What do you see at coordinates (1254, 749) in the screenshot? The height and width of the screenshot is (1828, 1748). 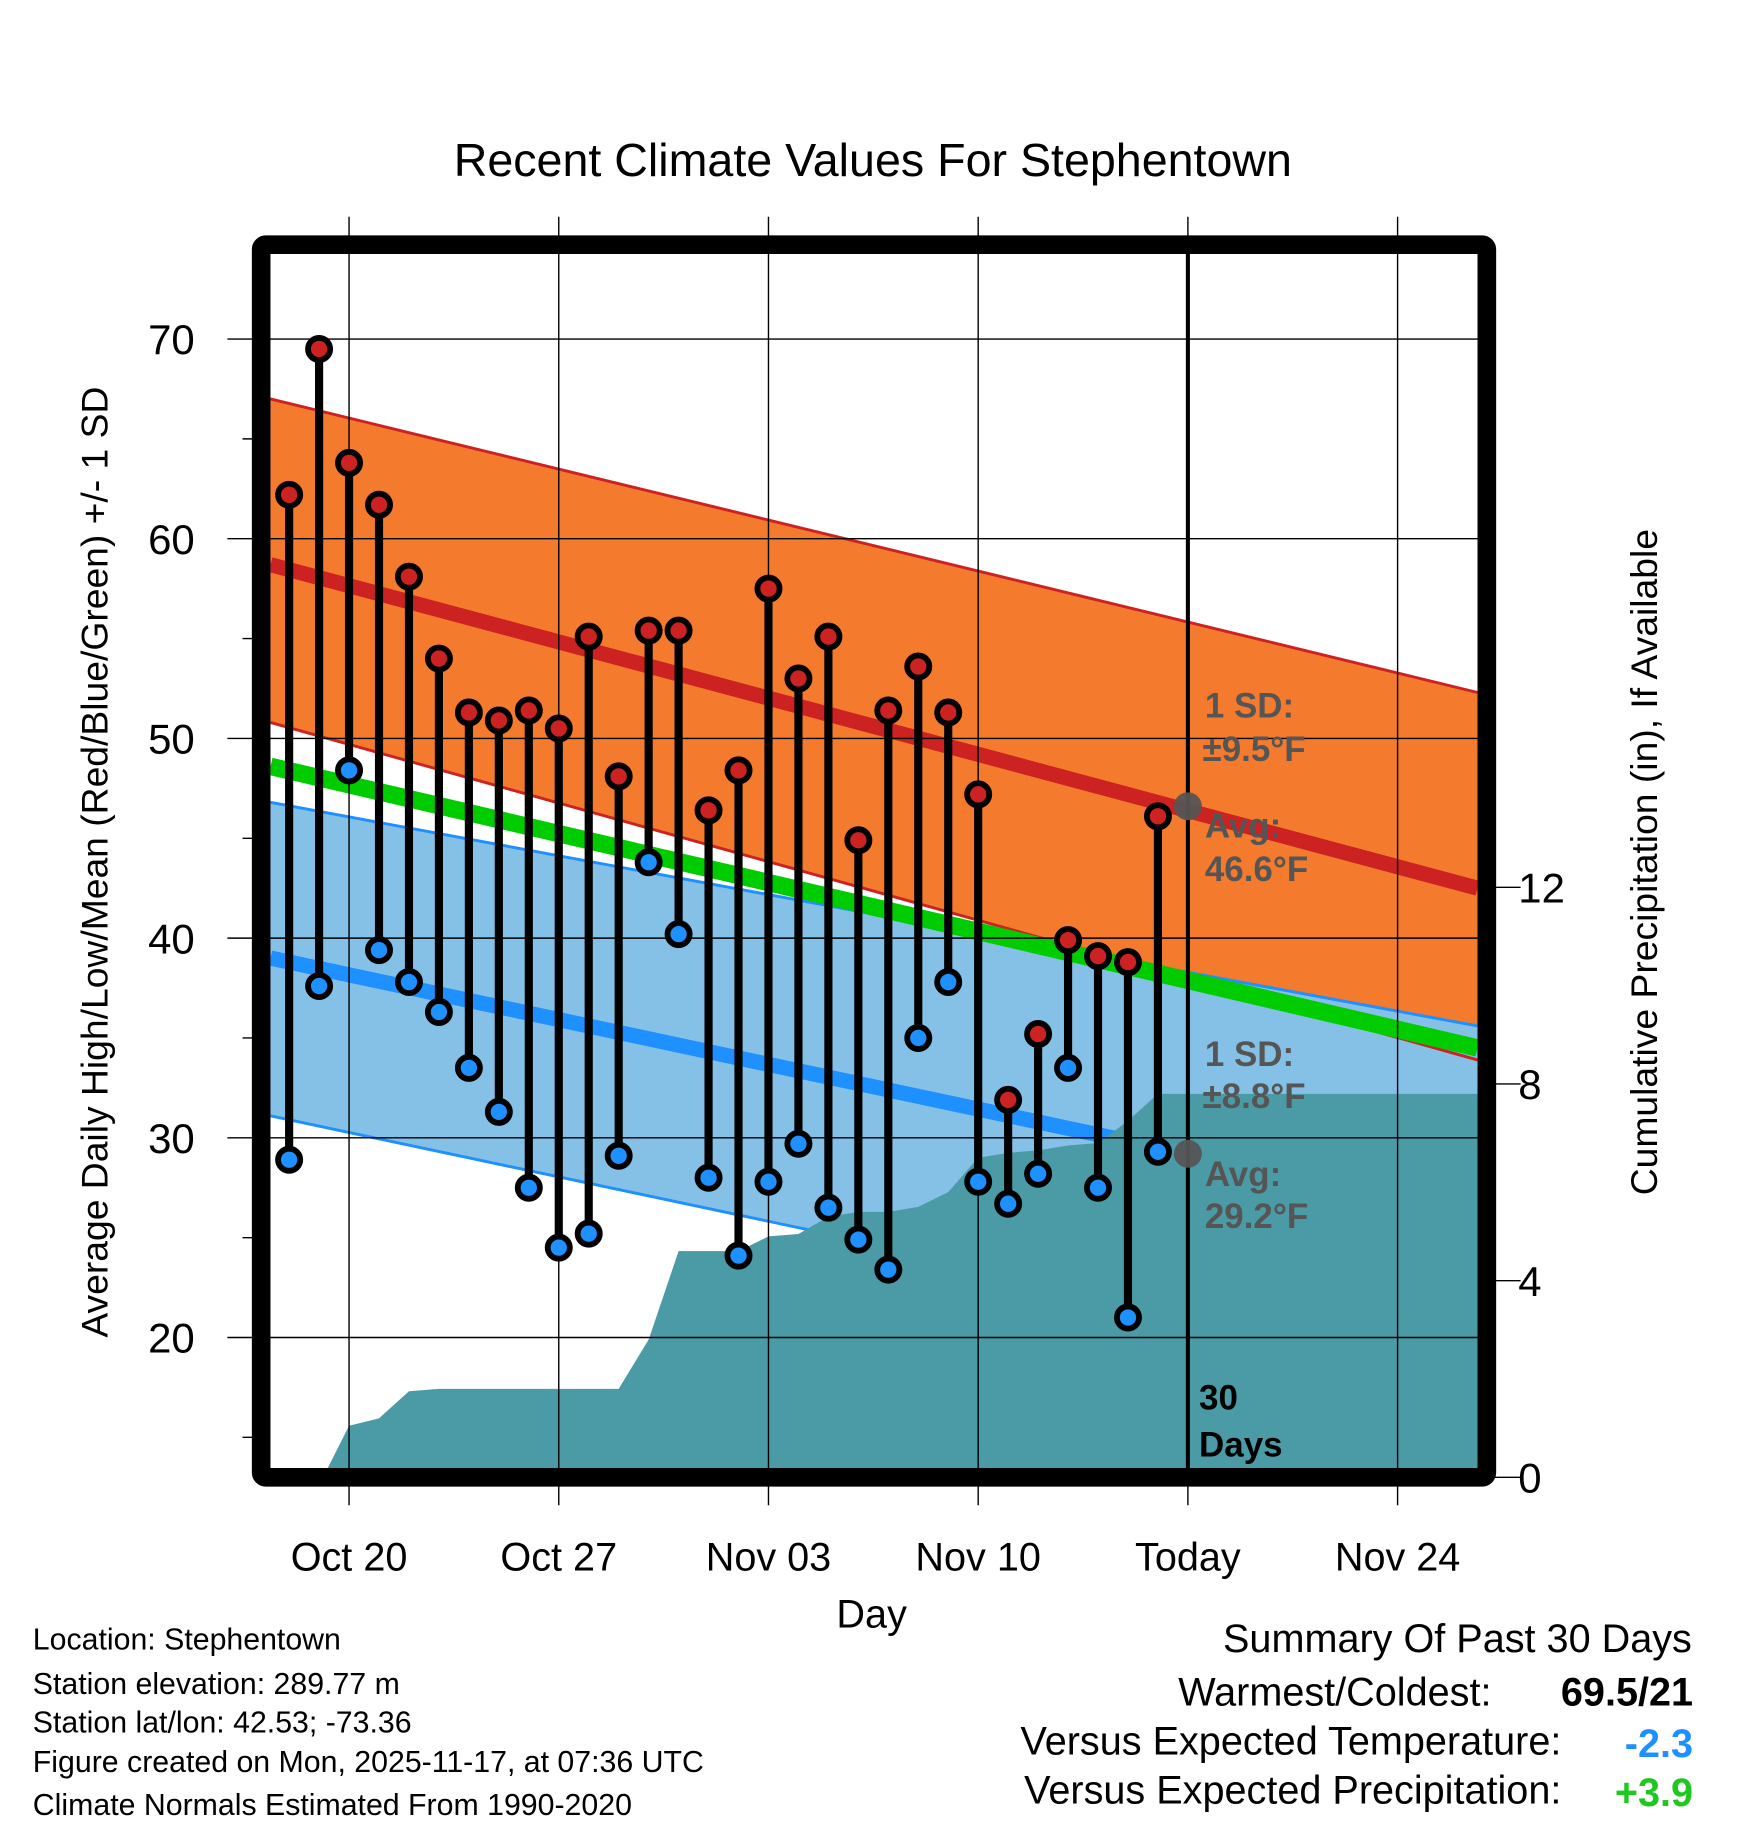 I see `high-sd-value: ±9.5°F` at bounding box center [1254, 749].